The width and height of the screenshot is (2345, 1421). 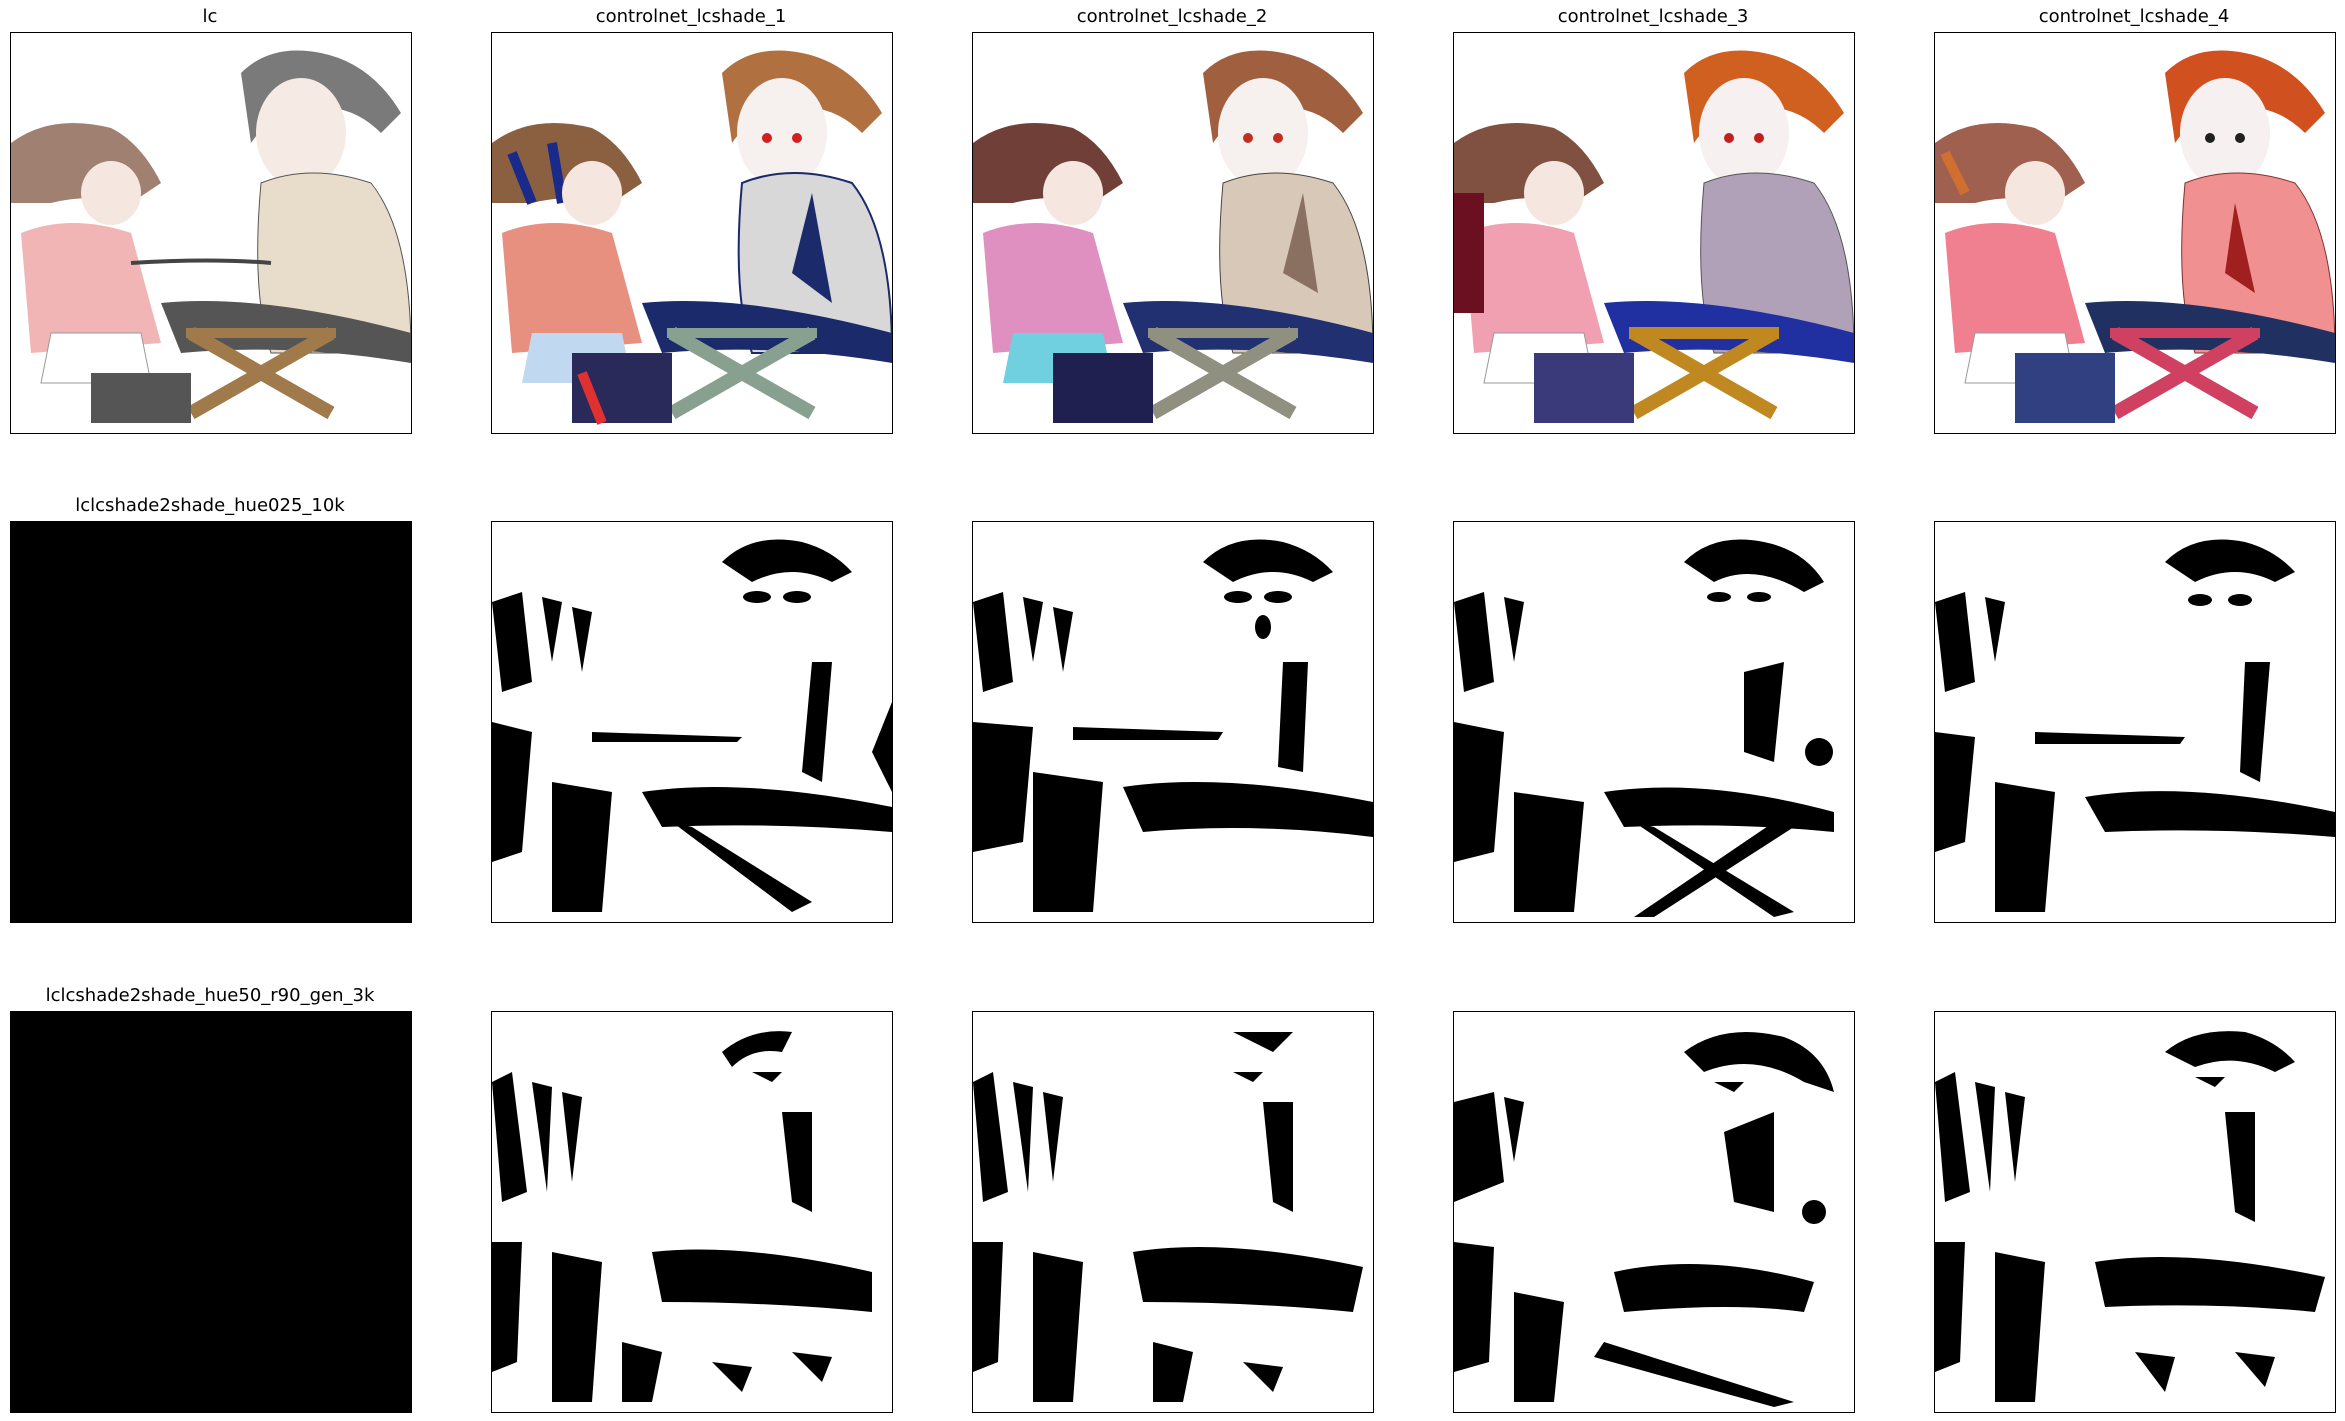 What do you see at coordinates (210, 505) in the screenshot?
I see `row-title-2: lclcshade2shade_hue025_10k` at bounding box center [210, 505].